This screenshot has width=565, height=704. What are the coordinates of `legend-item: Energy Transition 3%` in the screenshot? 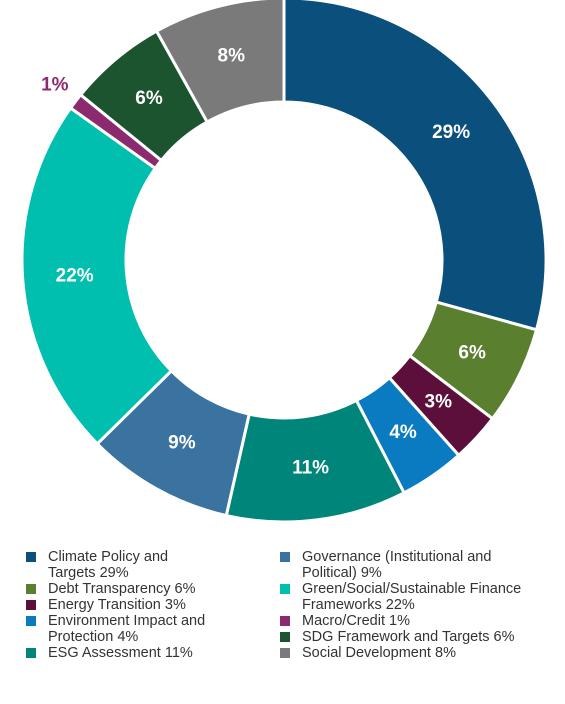 It's located at (153, 605).